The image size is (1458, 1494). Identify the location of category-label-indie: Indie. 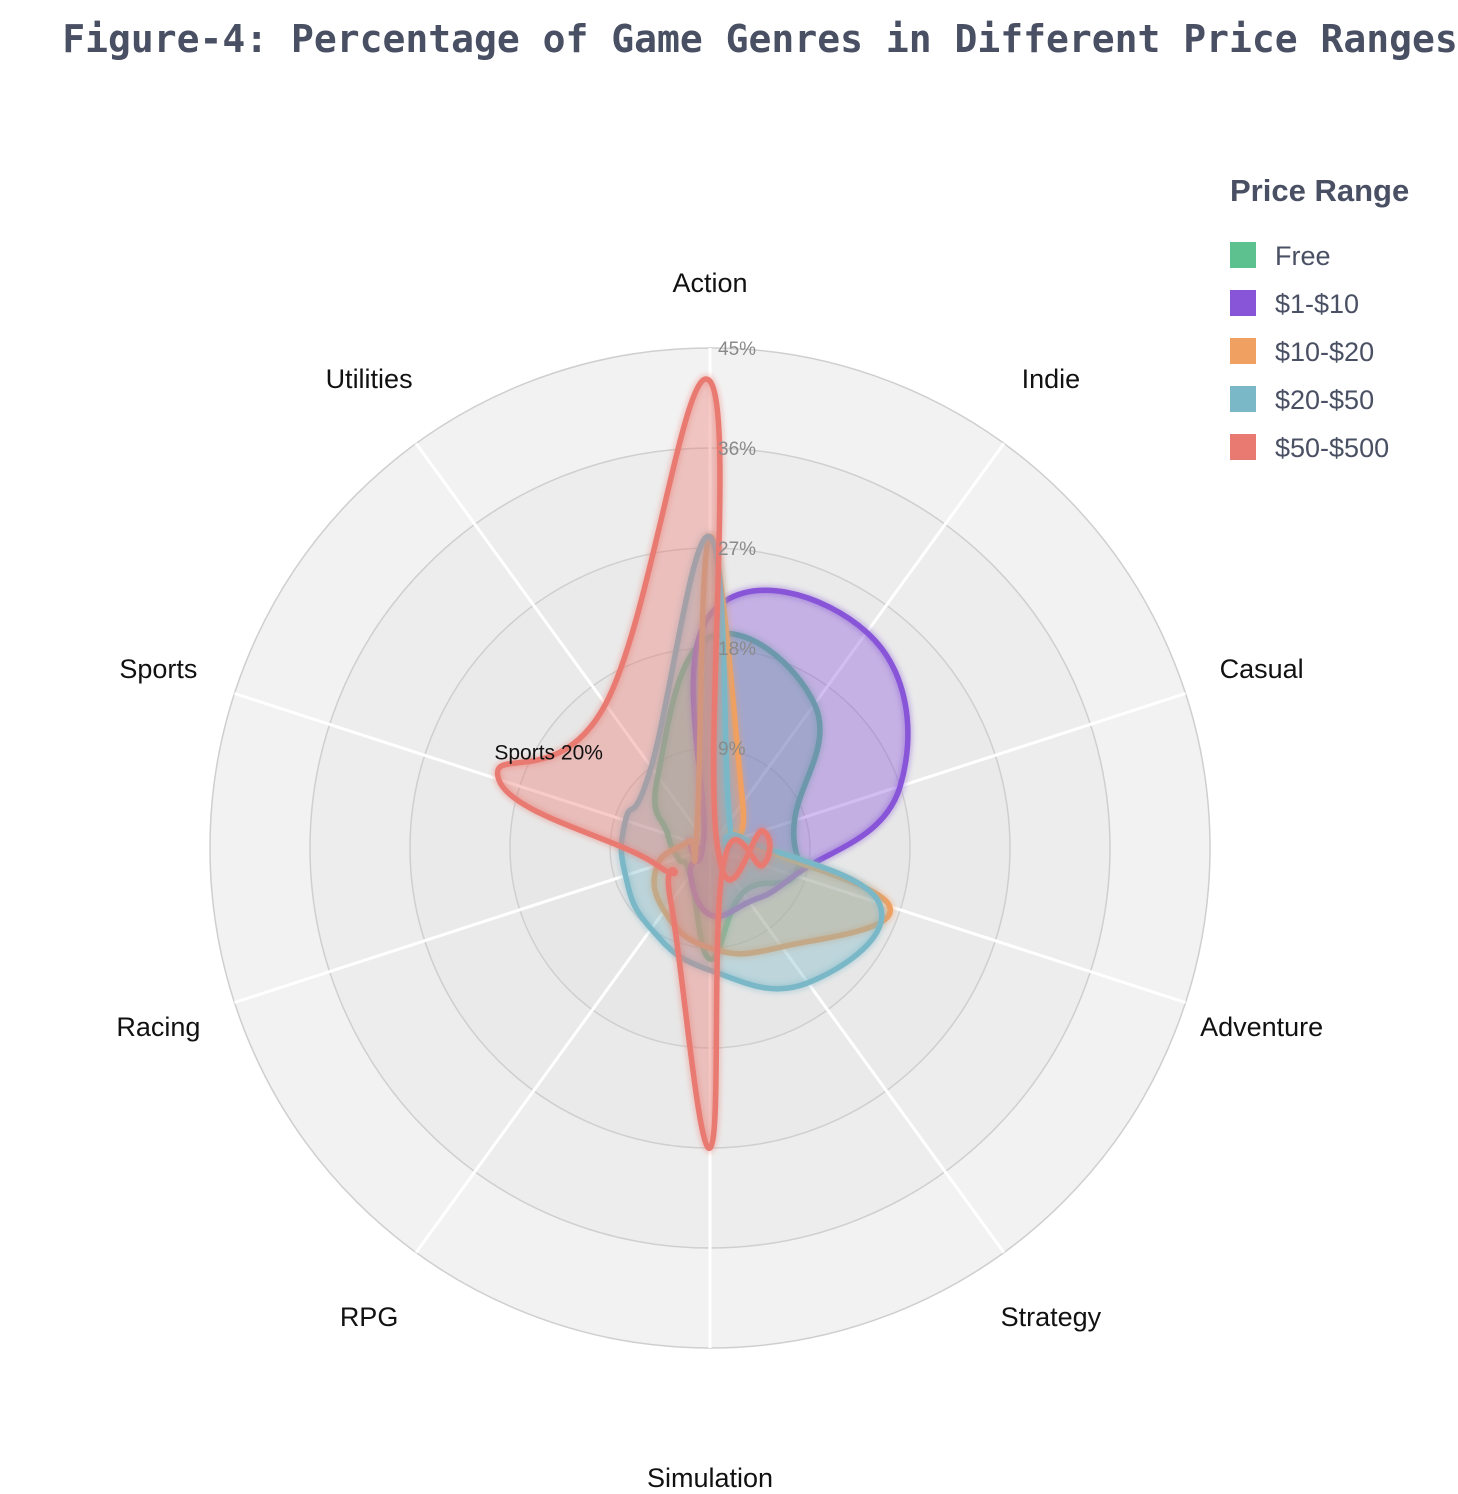
(1051, 379).